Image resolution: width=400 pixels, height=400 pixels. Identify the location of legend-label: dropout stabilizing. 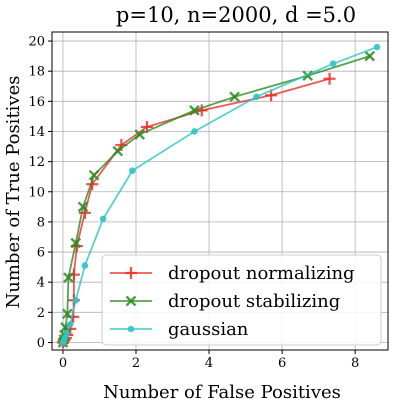
(254, 301).